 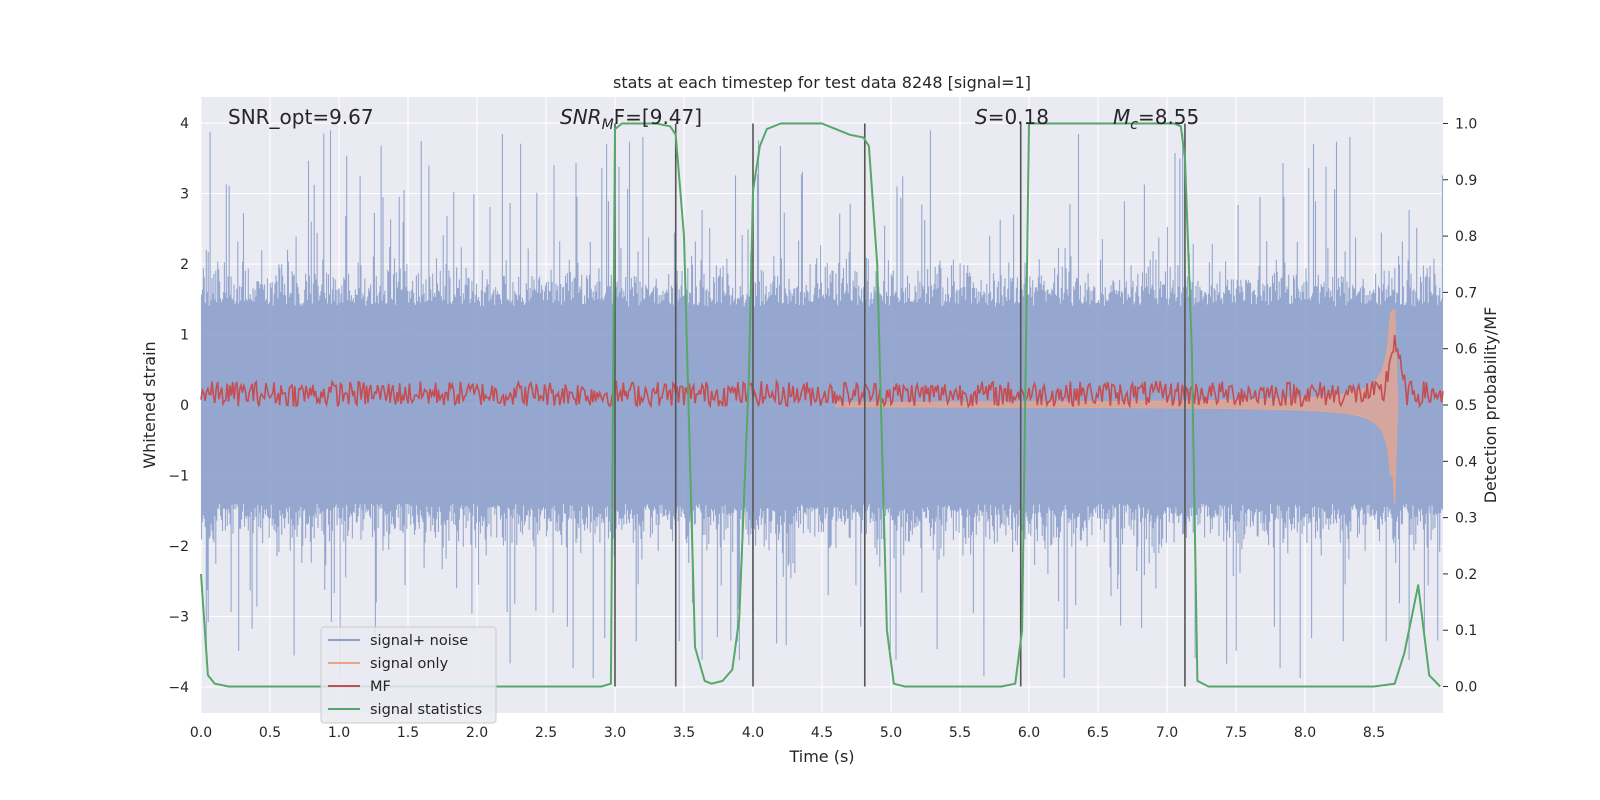 What do you see at coordinates (960, 733) in the screenshot?
I see `x-tick-label: 5.5` at bounding box center [960, 733].